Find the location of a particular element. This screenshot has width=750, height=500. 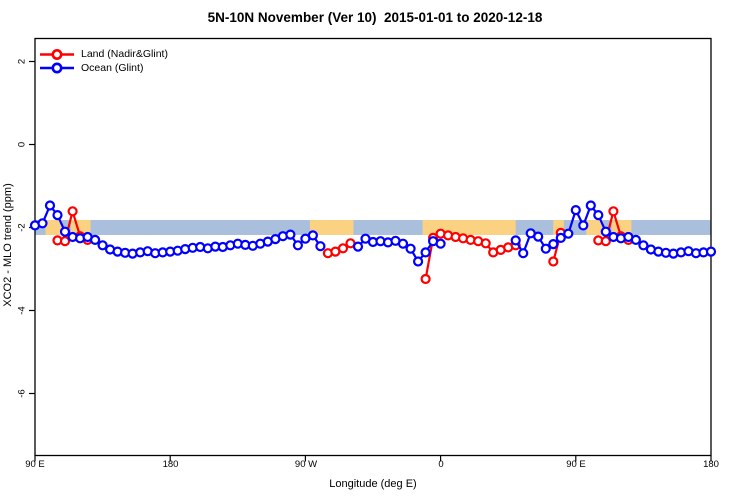

x-axis-title: Longitude (deg E) is located at coordinates (373, 484).